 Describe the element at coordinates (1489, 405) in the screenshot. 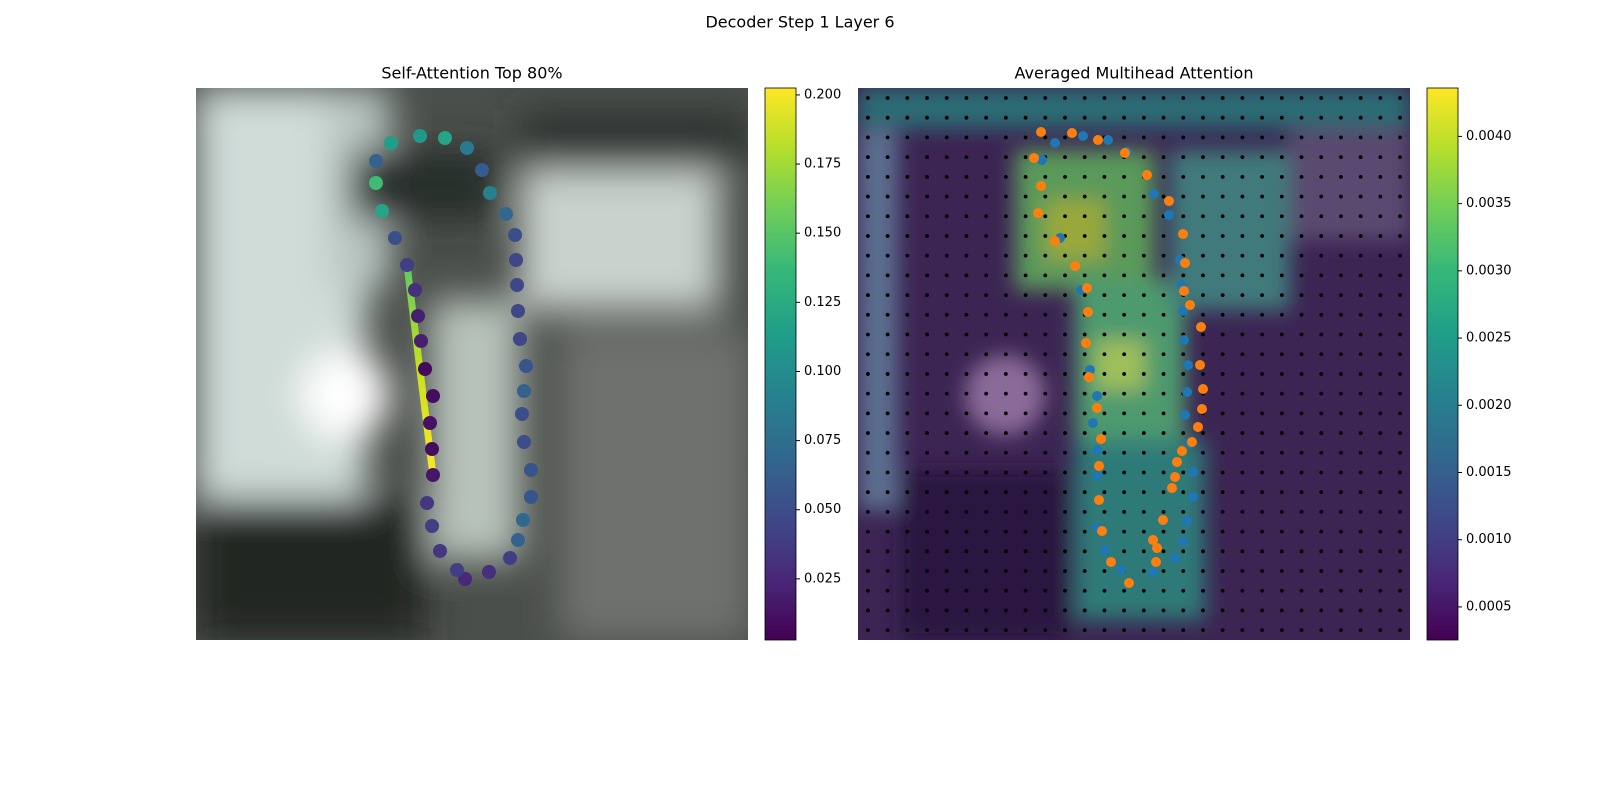

I see `colorbar-tick-label: 0.0020` at that location.